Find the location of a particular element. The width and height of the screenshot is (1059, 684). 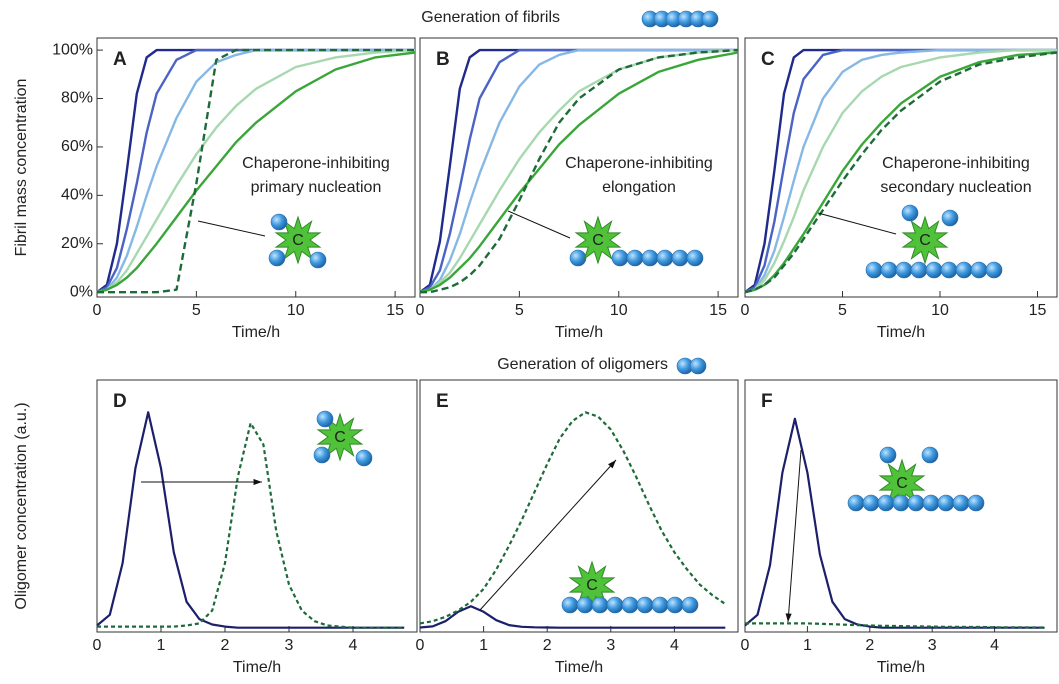

x-axis-label: Time/h is located at coordinates (257, 667).